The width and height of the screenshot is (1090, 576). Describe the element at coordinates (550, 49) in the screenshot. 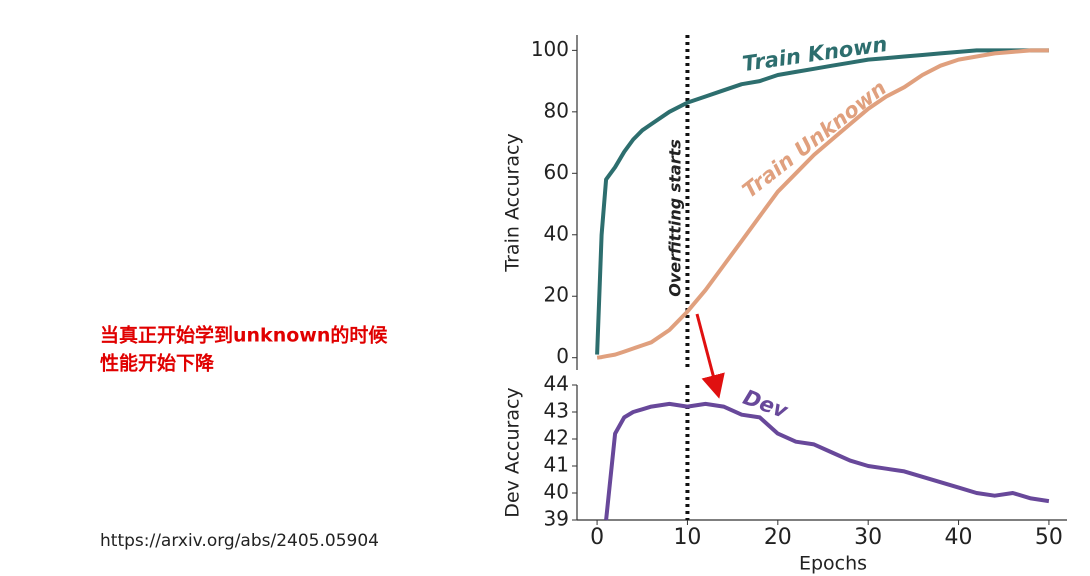

I see `y-tick-label: 100` at that location.